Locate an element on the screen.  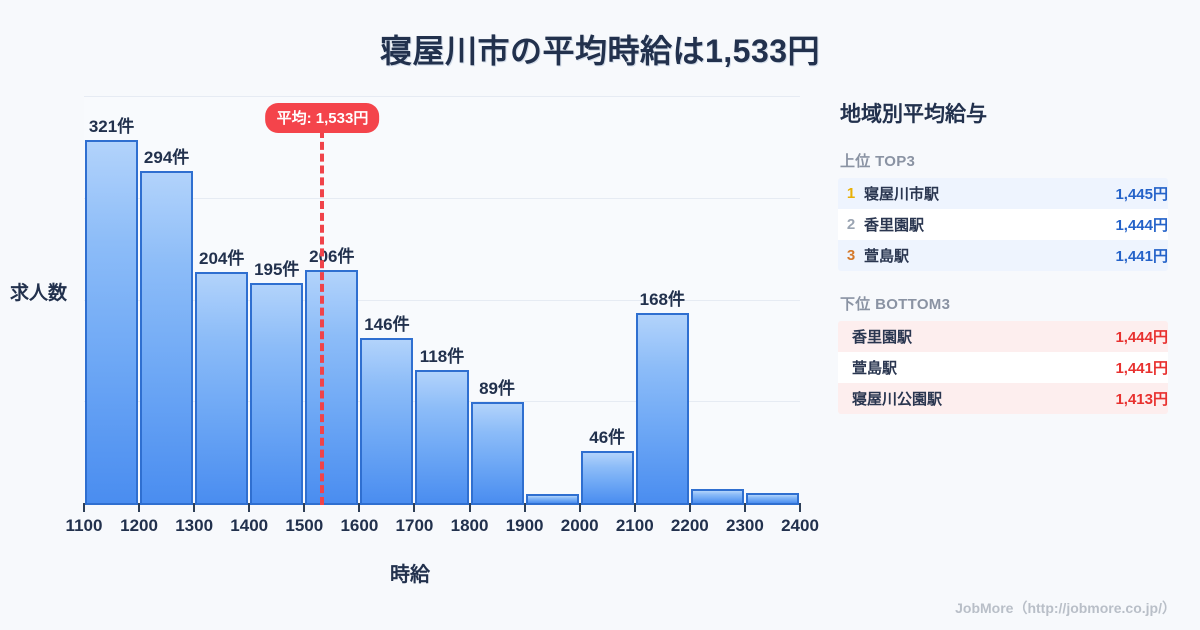
table-row: 寝屋川公園駅 1,413円 is located at coordinates (1003, 398).